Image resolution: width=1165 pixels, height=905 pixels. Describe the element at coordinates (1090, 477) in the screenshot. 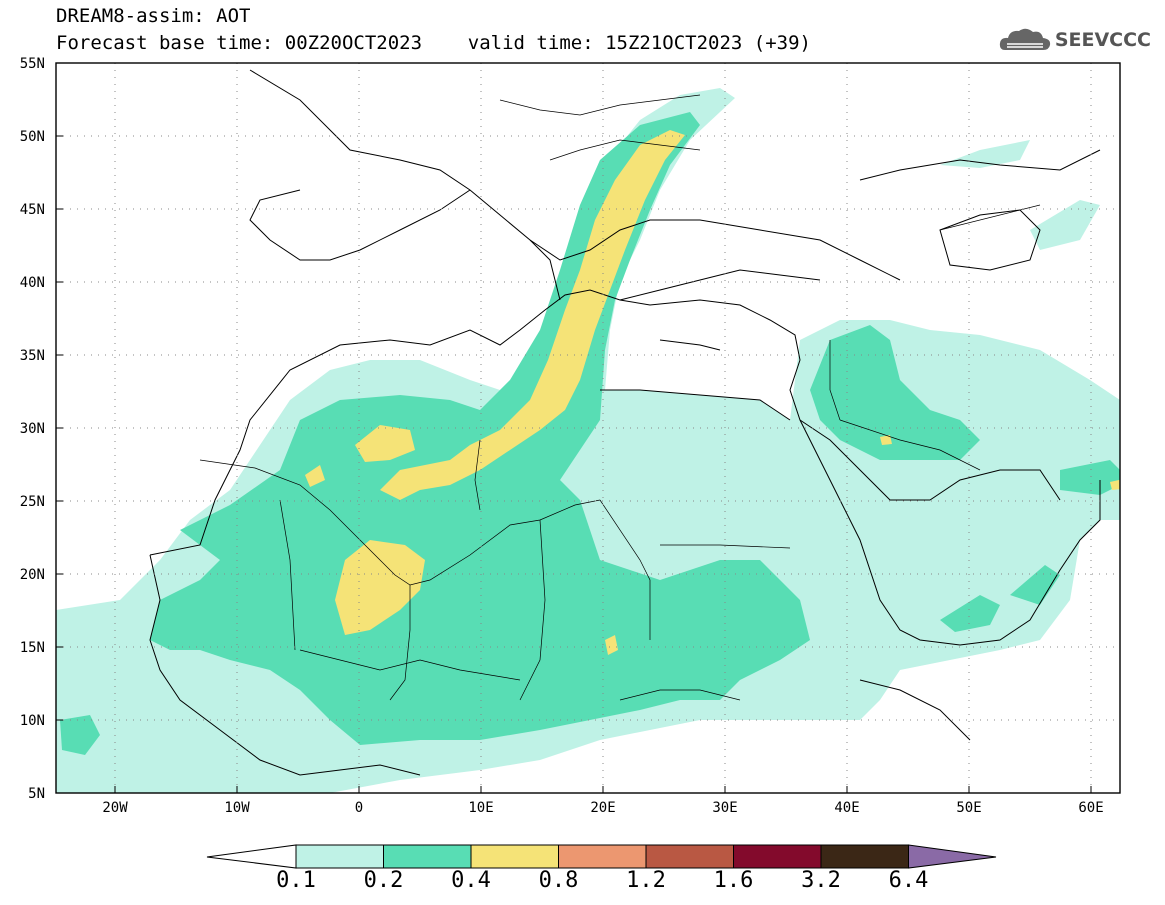

I see `aot-band-0.2-0.4-gulf` at that location.